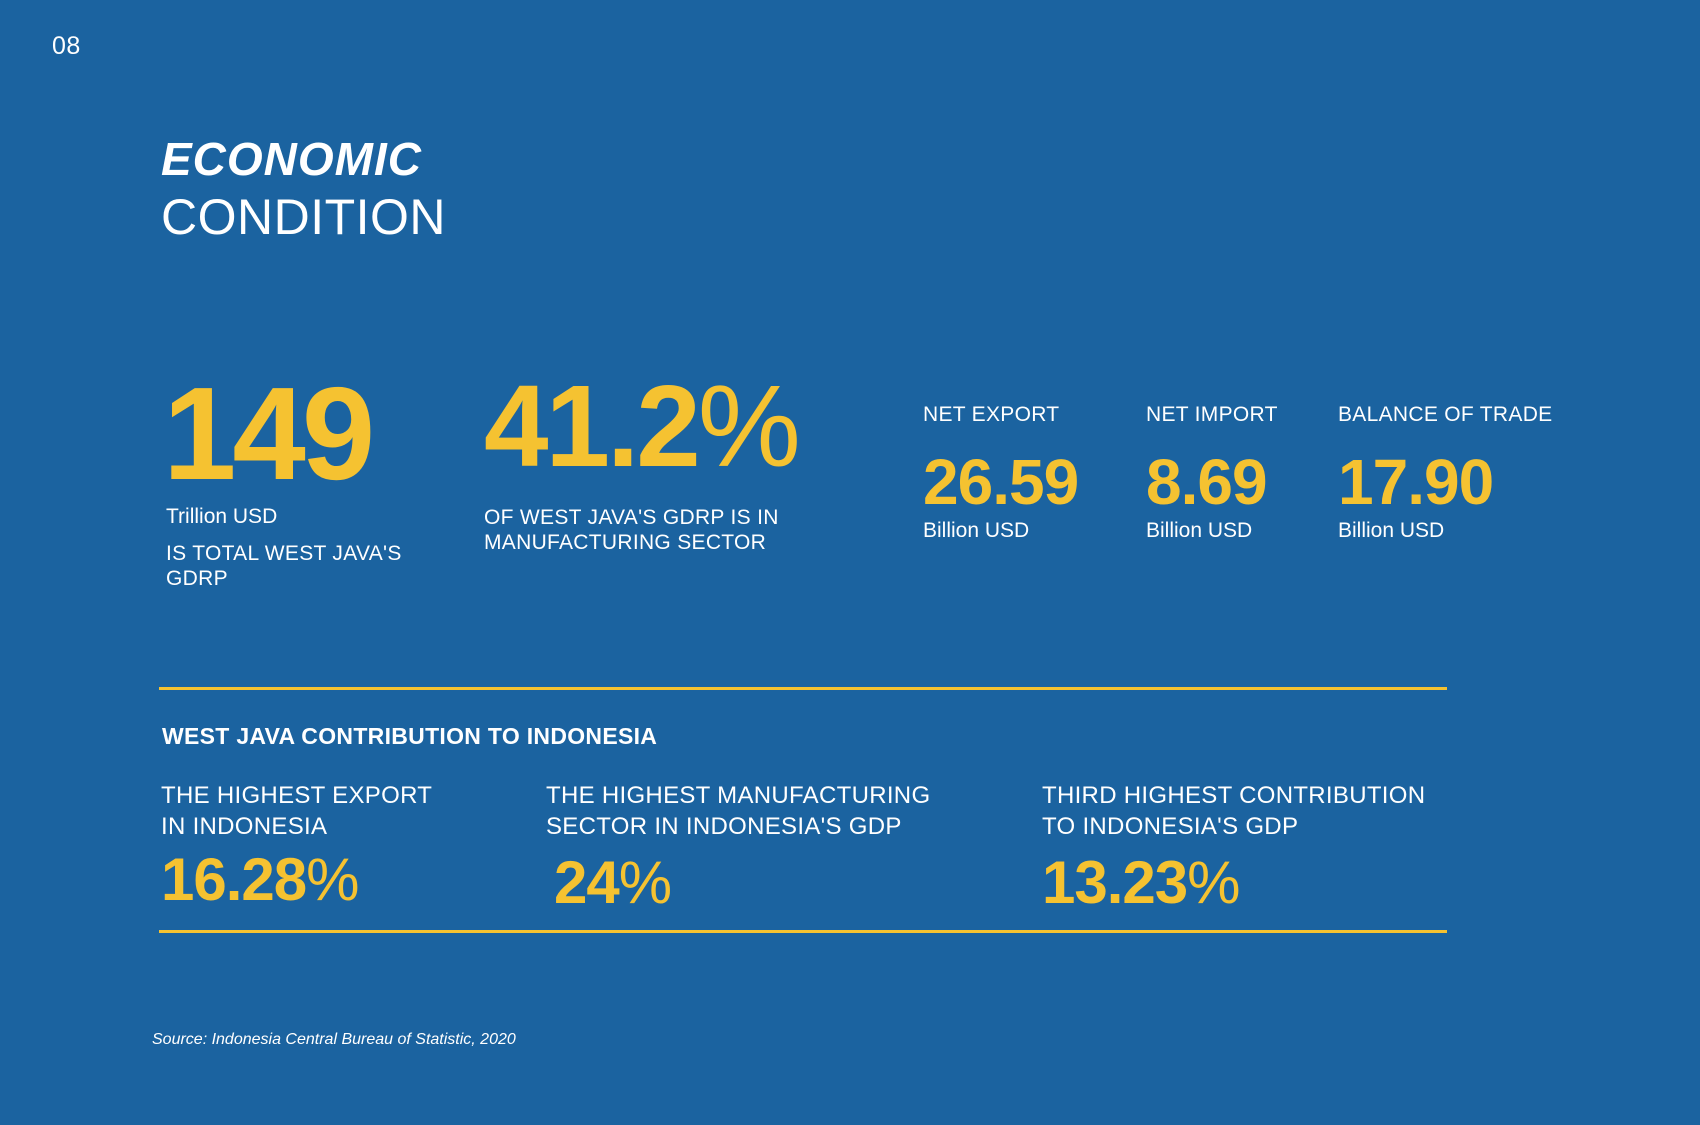  What do you see at coordinates (1445, 414) in the screenshot?
I see `balance-of-trade-label: BALANCE OF TRADE` at bounding box center [1445, 414].